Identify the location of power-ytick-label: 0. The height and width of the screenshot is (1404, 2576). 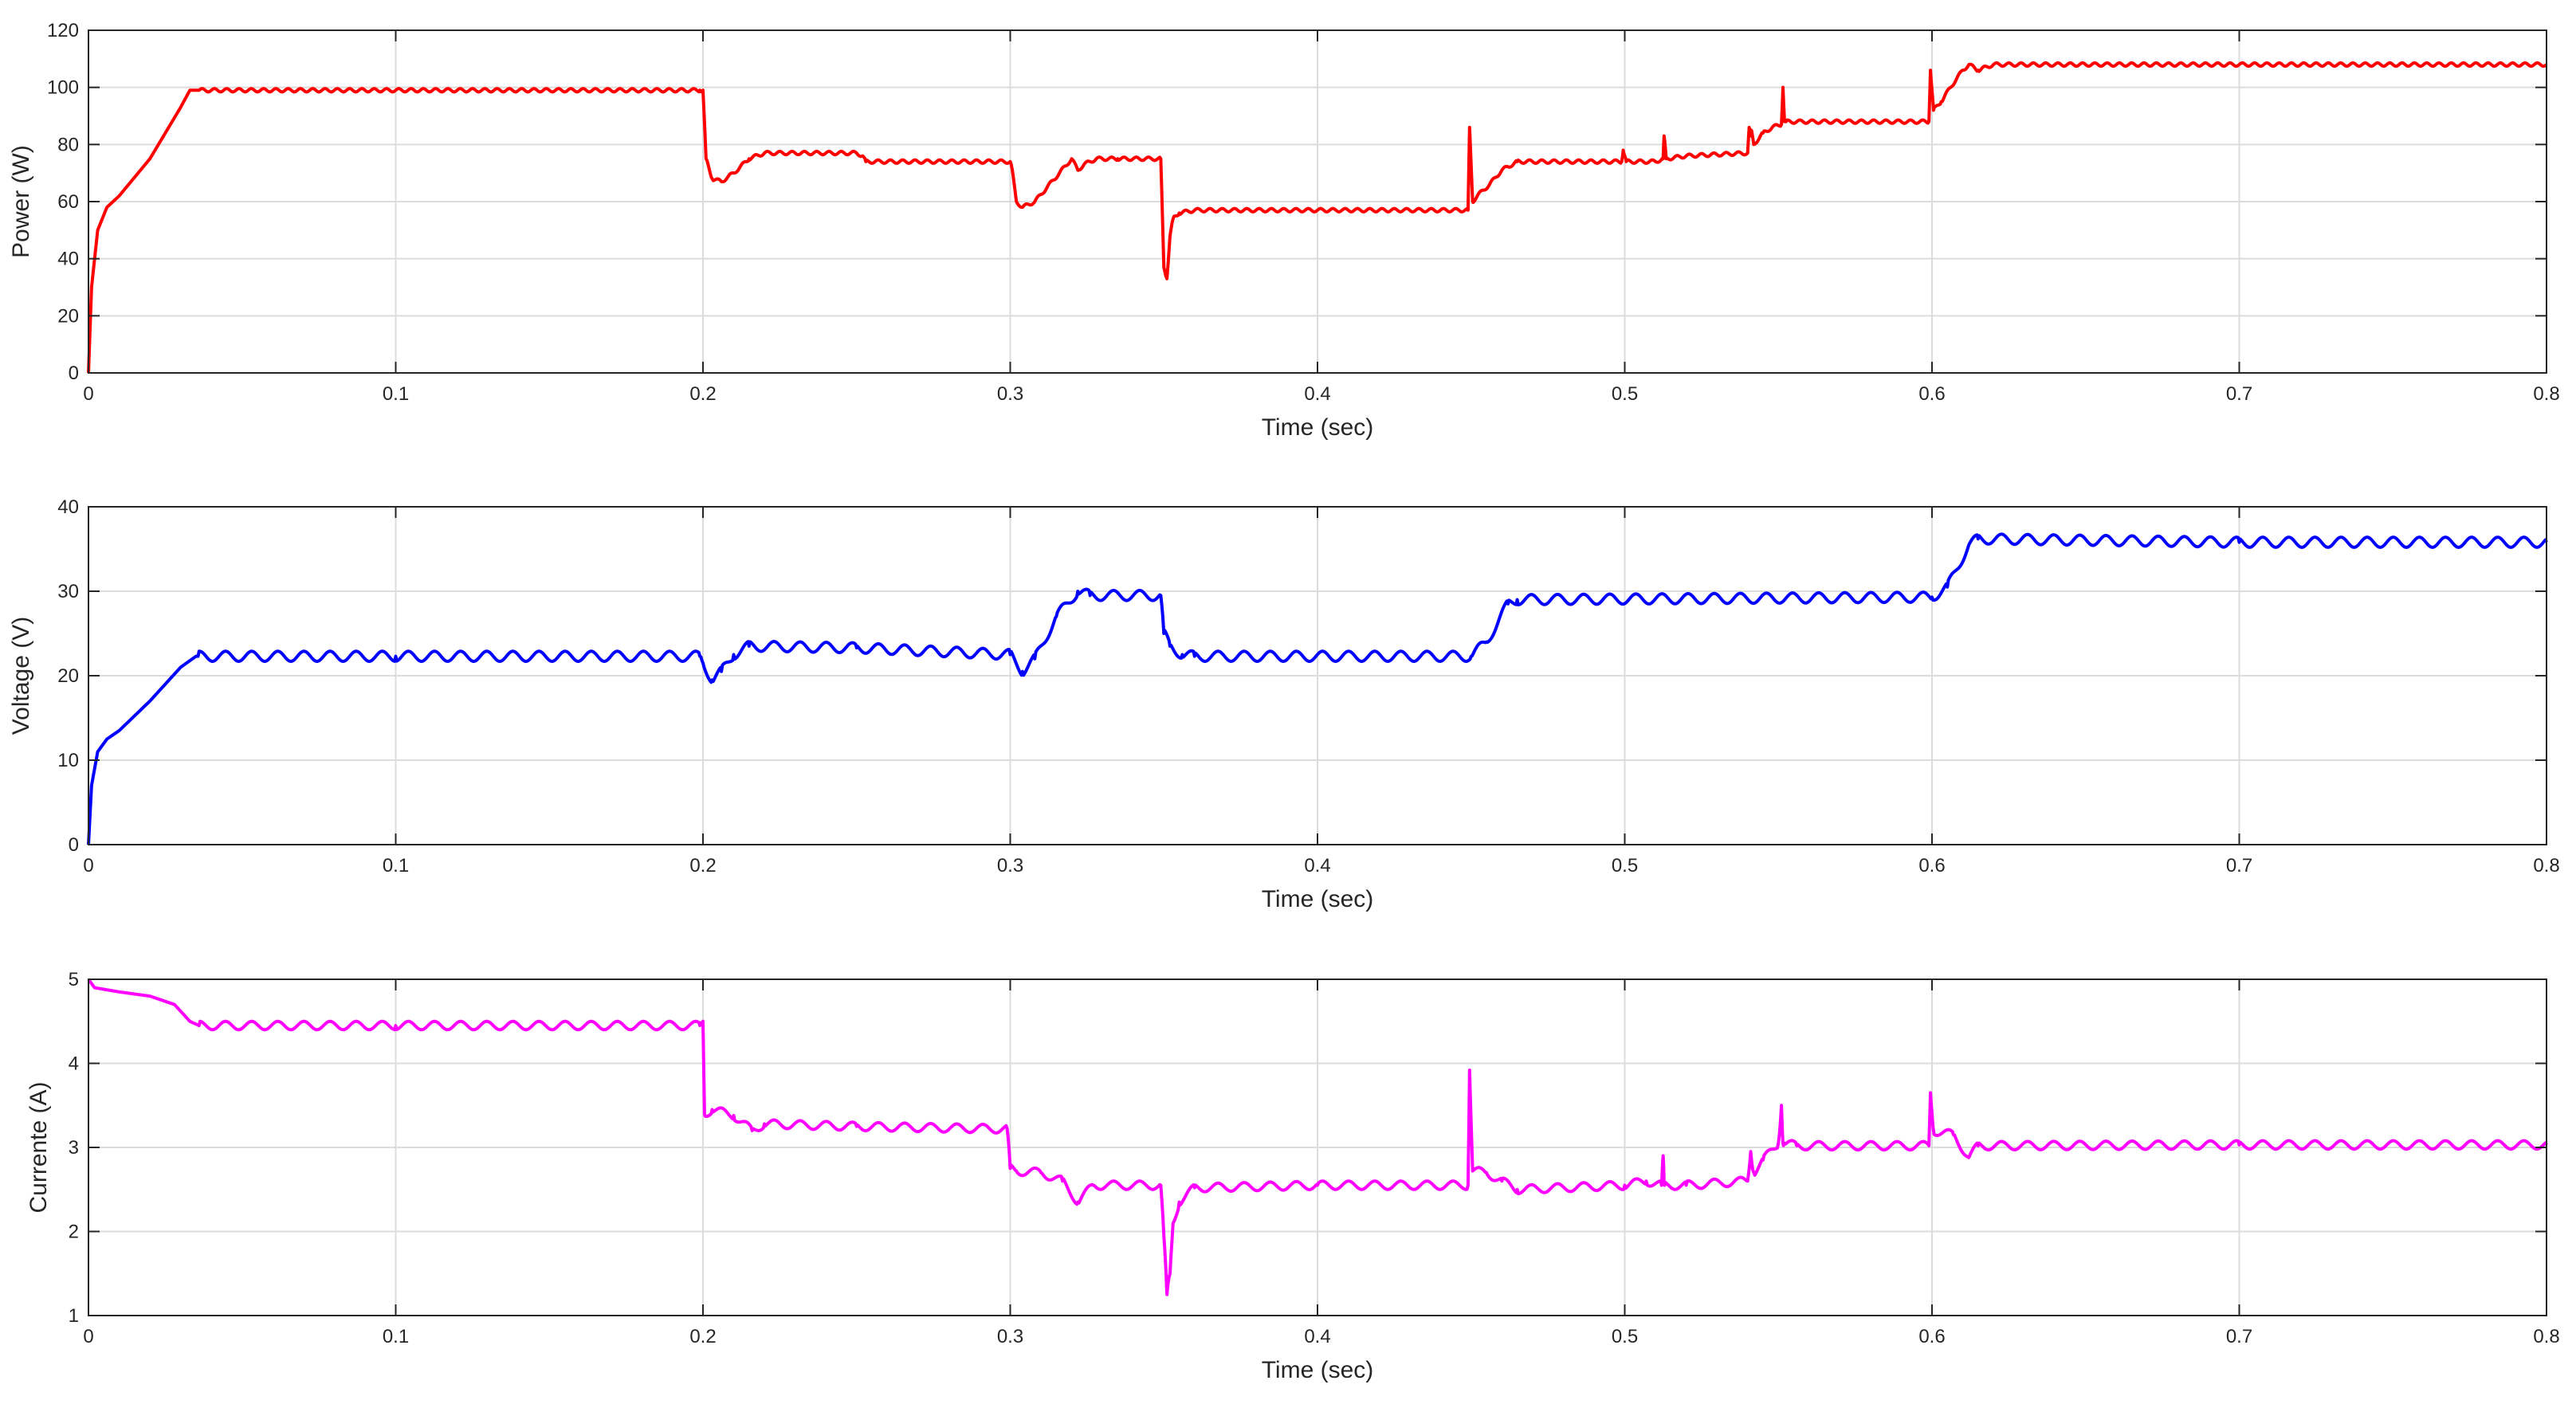
(74, 374).